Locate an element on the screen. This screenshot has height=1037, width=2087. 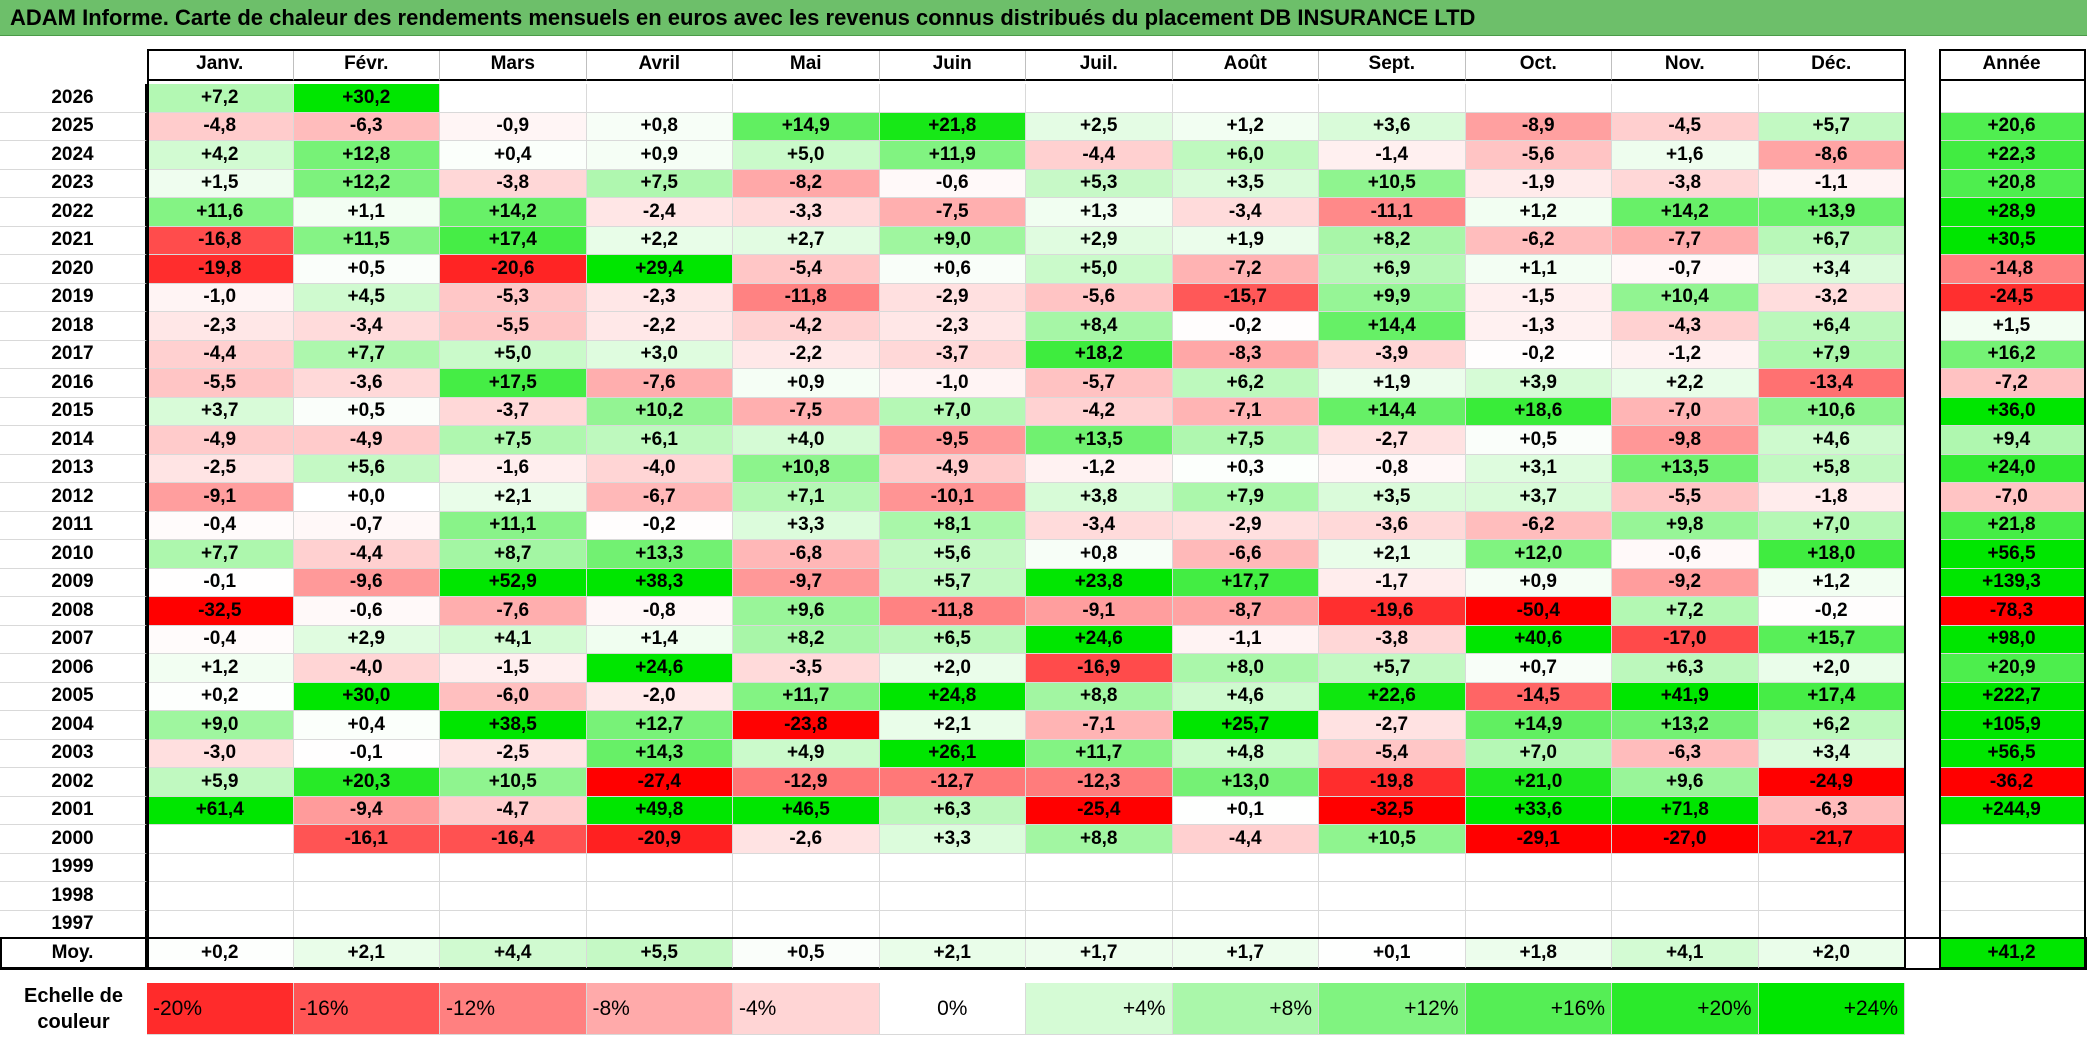
annual-cell is located at coordinates (2012, 896).